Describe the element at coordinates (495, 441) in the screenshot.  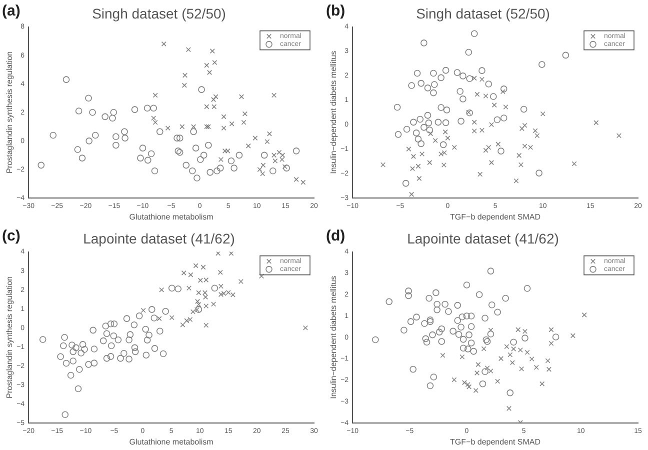
I see `x-axis-title: TGF−b dependent SMAD` at that location.